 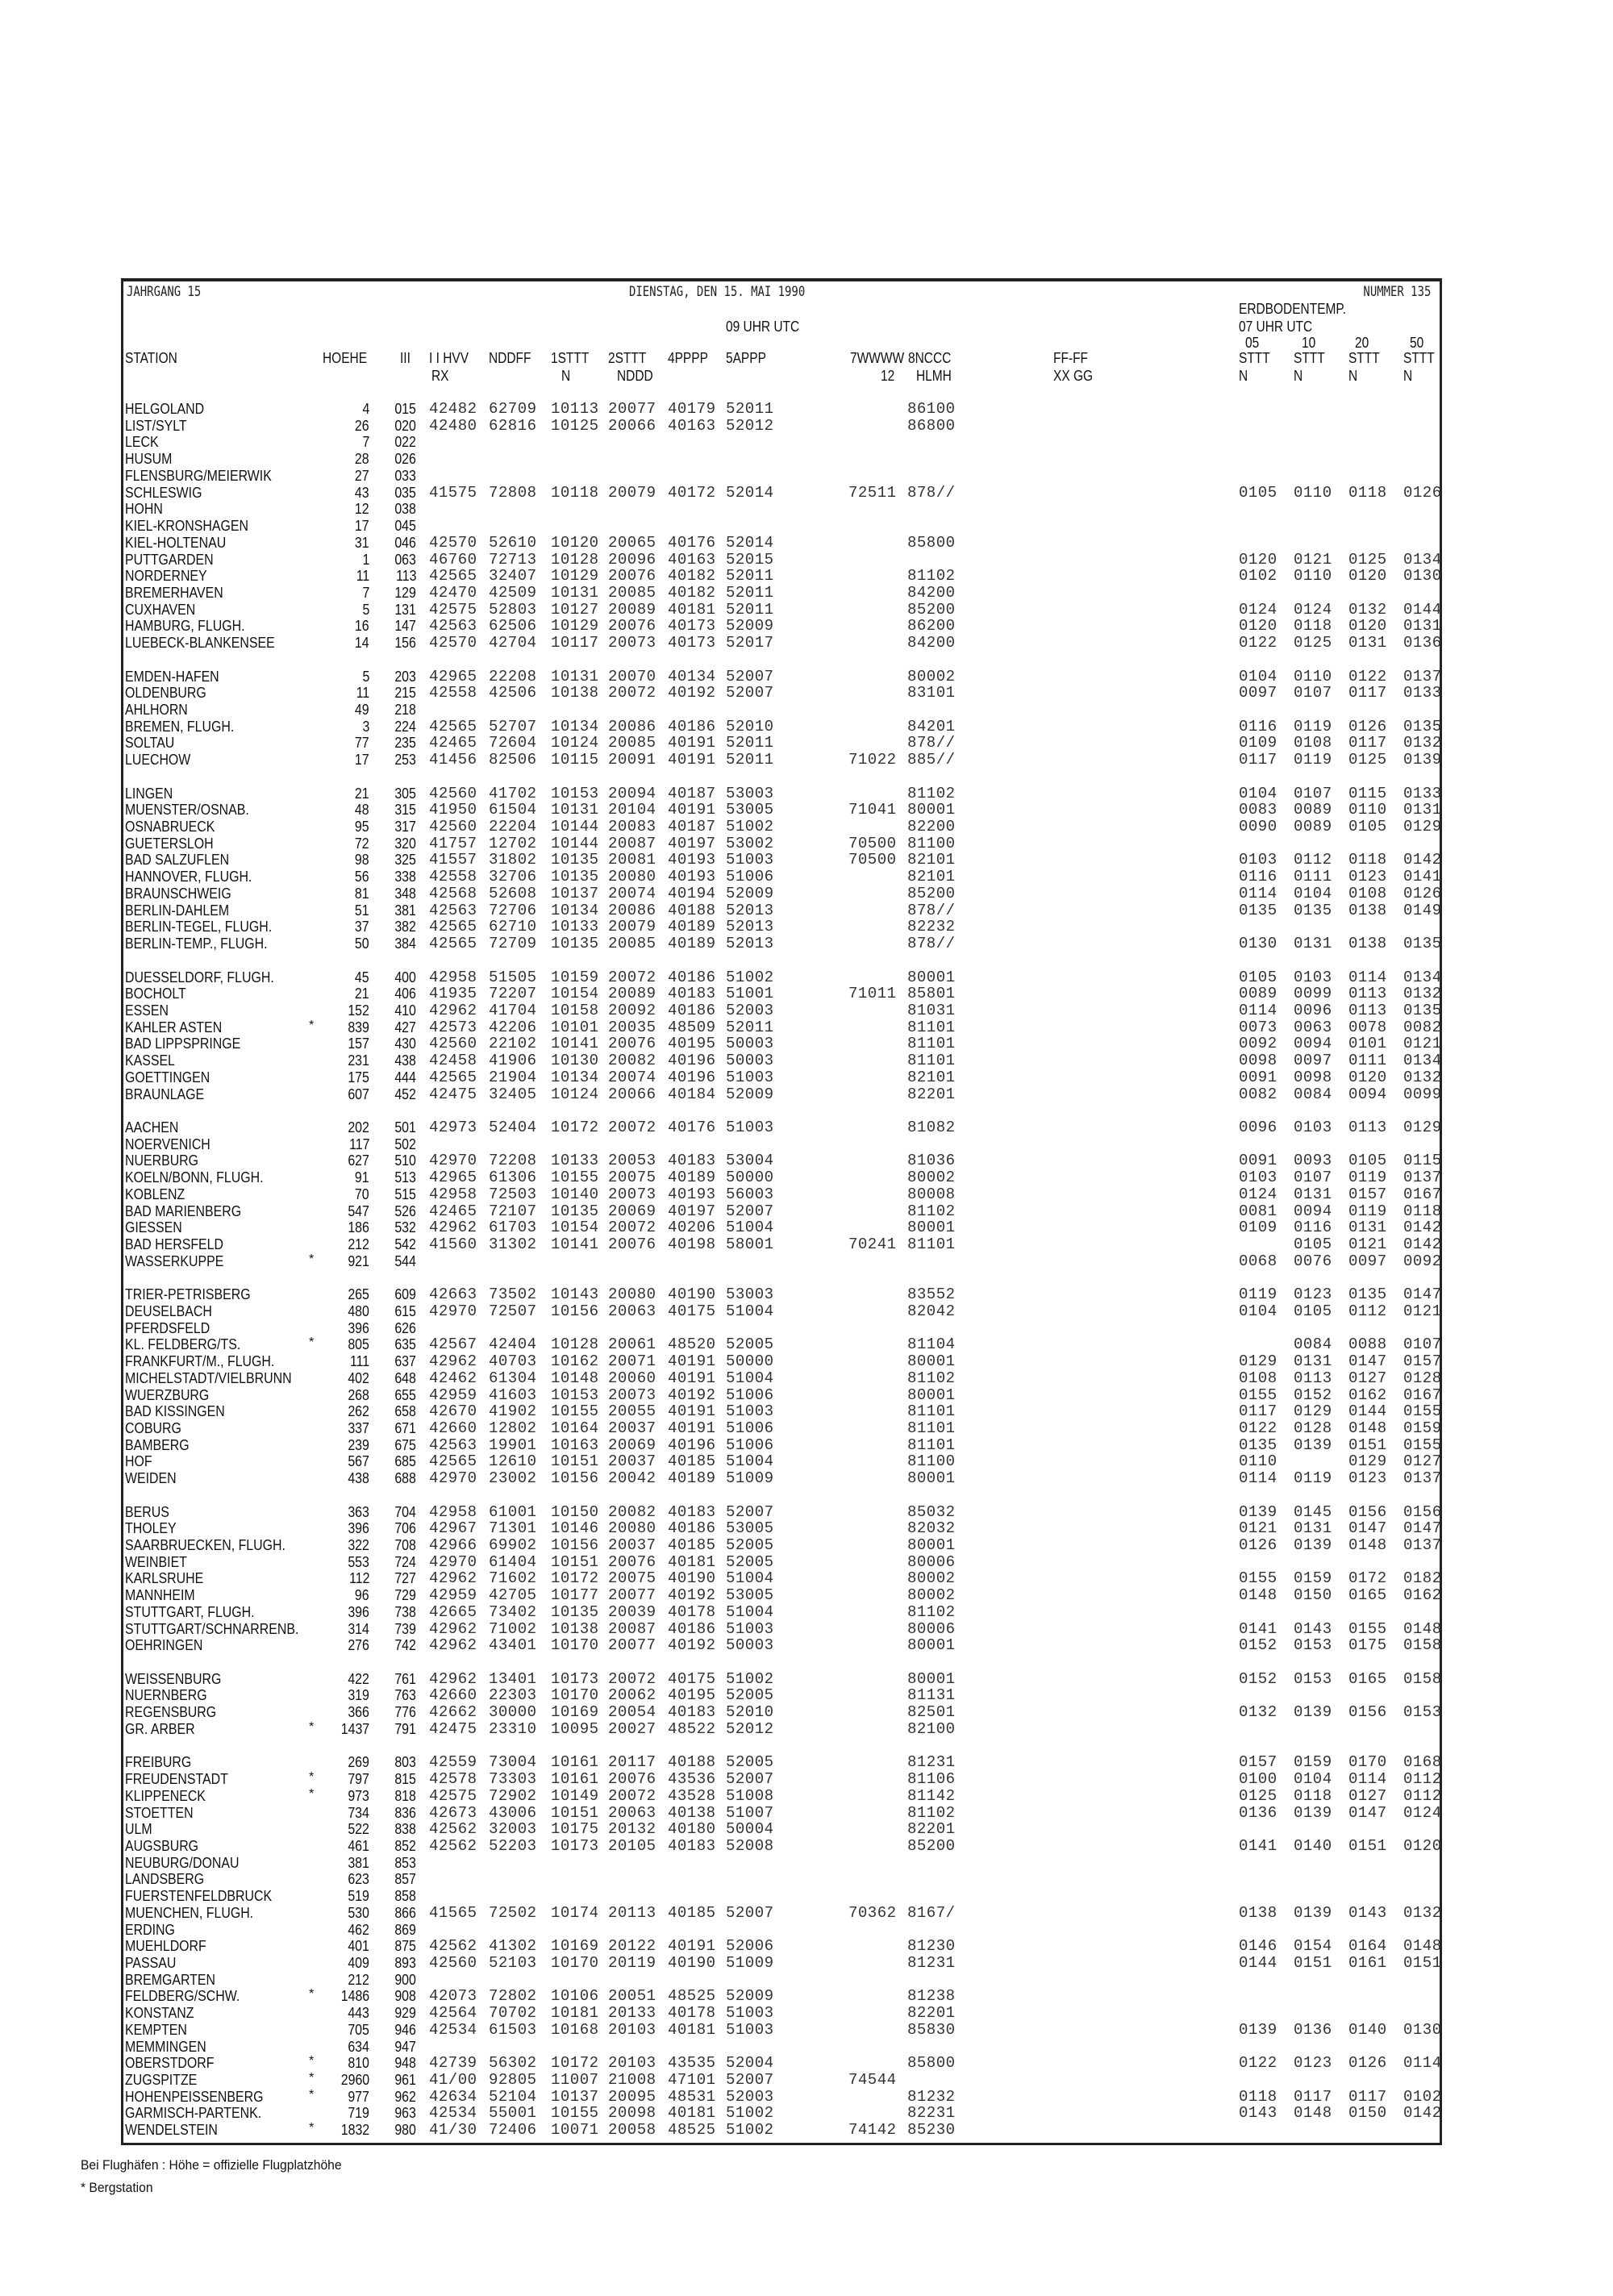 What do you see at coordinates (453, 1211) in the screenshot?
I see `code-iihvv: 42465` at bounding box center [453, 1211].